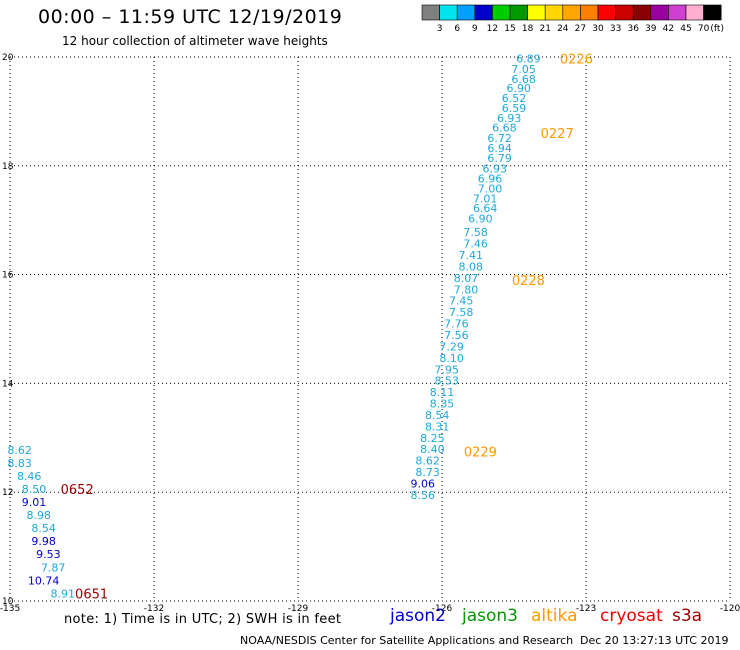 The height and width of the screenshot is (650, 740). I want to click on y-tick-label: 16, so click(8, 276).